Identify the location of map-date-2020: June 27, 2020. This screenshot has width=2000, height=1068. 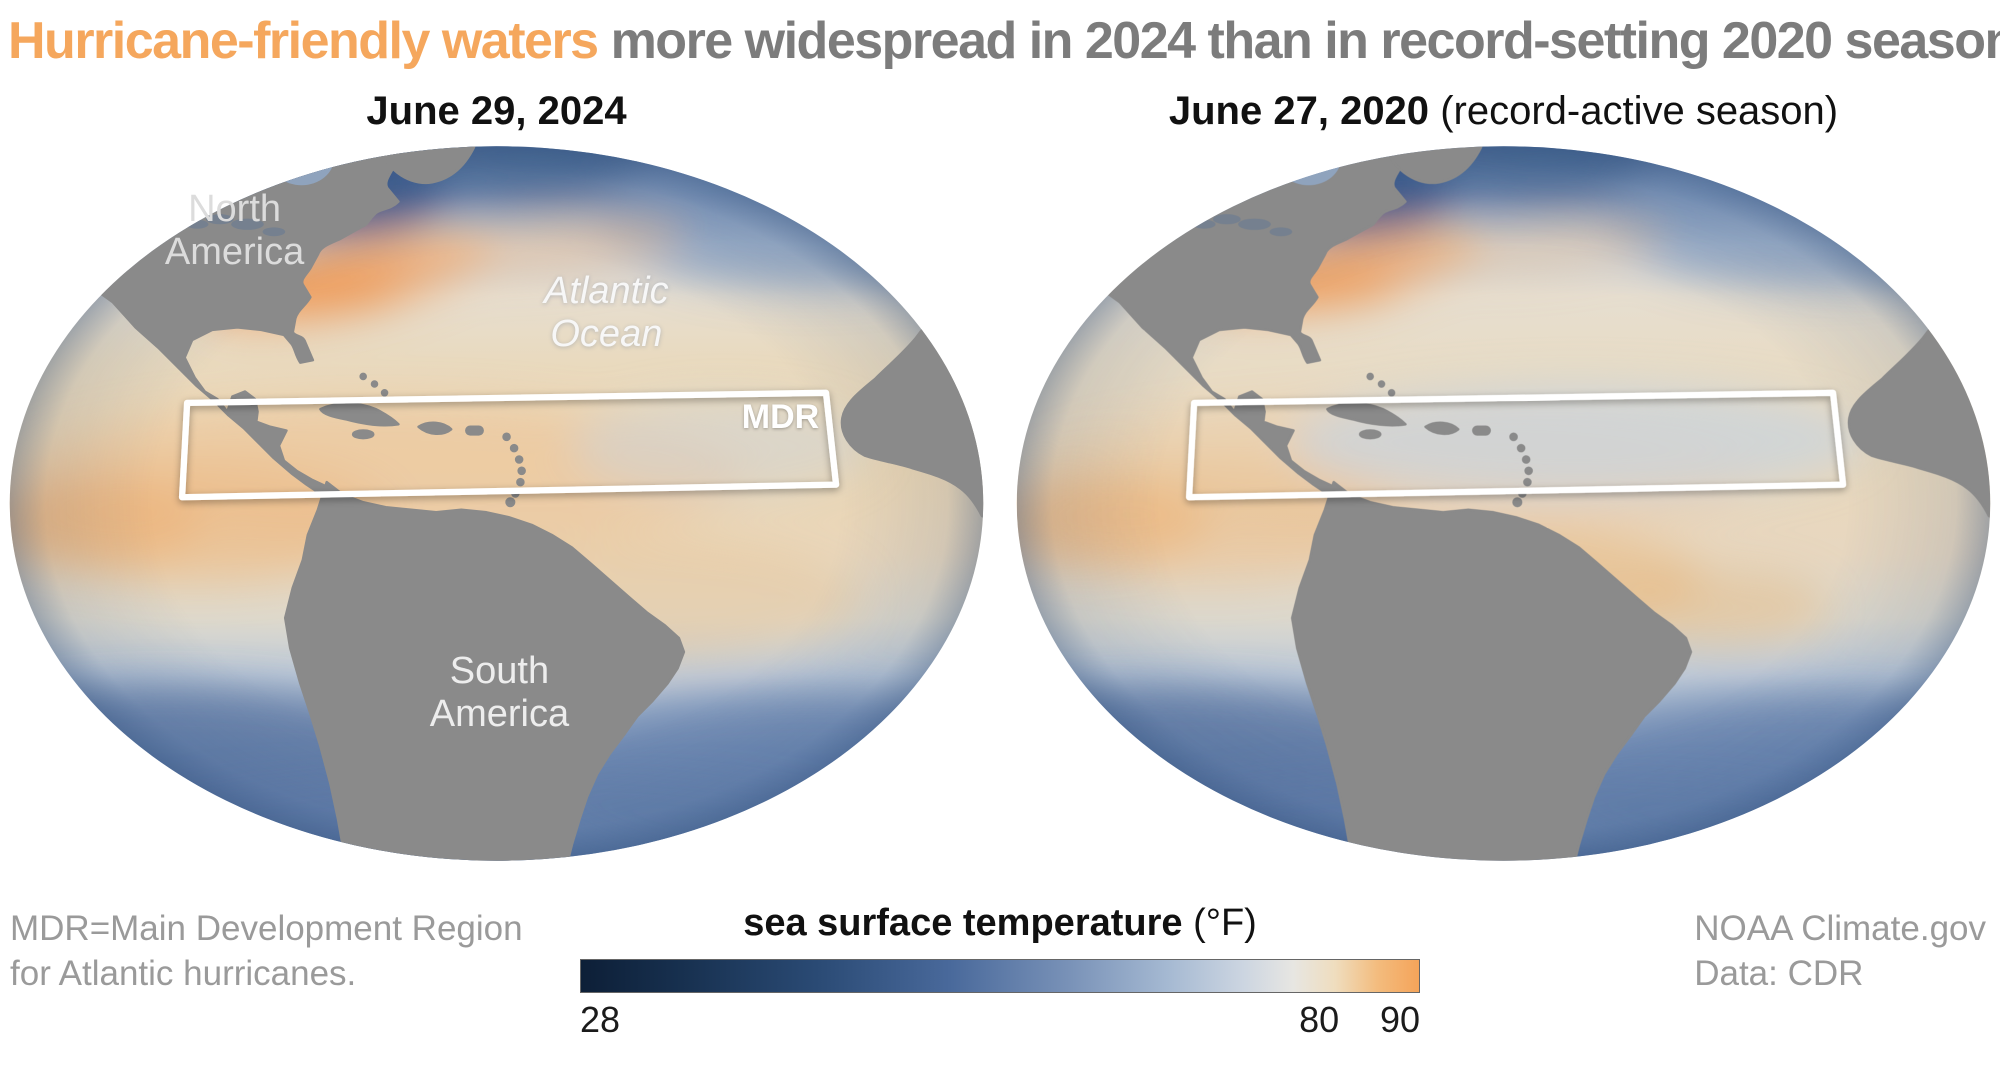
(1299, 110).